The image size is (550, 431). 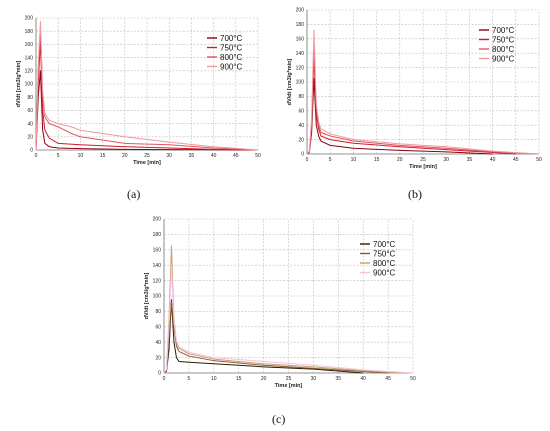 What do you see at coordinates (134, 194) in the screenshot?
I see `panel-label-a: (a)` at bounding box center [134, 194].